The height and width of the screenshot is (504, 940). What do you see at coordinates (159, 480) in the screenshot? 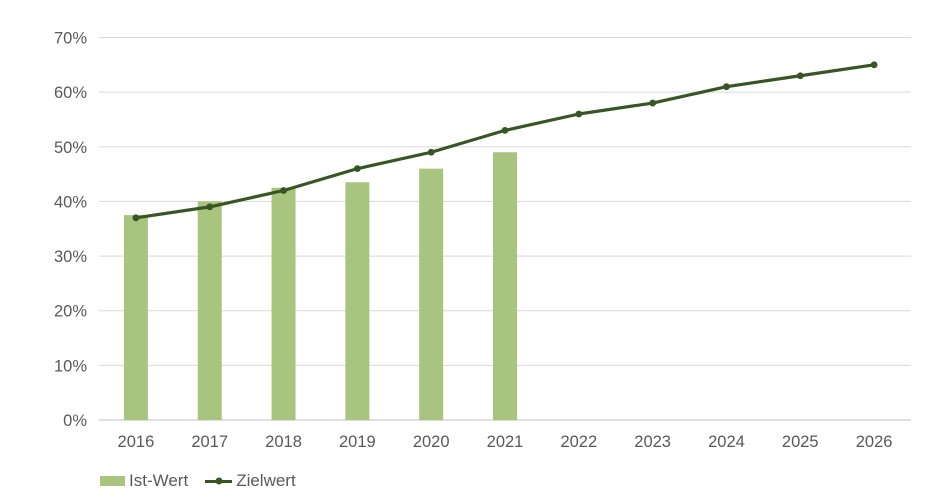
I see `legend-label-ist-wert: Ist-Wert` at bounding box center [159, 480].